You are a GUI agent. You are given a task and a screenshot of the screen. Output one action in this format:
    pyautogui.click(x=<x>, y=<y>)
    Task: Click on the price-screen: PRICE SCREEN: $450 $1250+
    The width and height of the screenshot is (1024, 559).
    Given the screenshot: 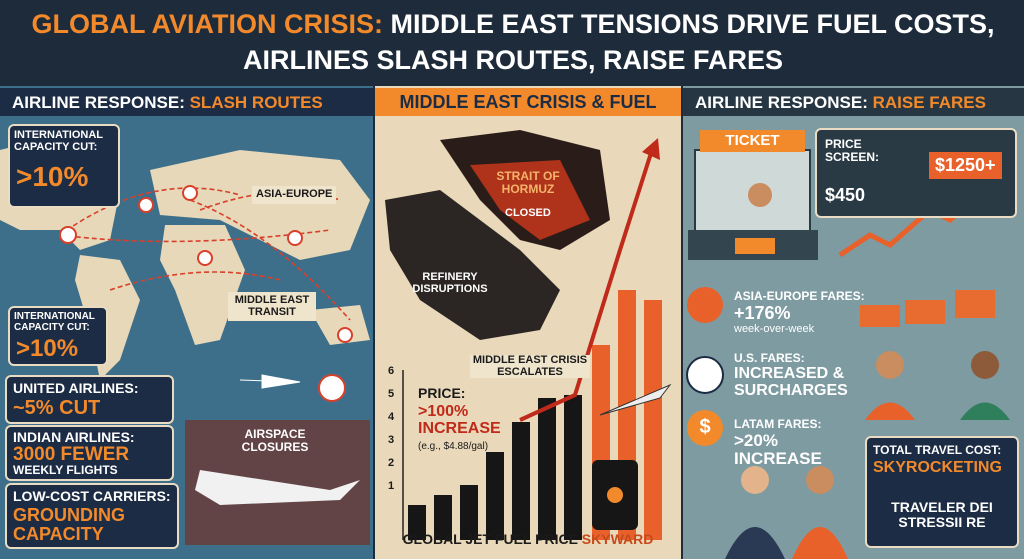 What is the action you would take?
    pyautogui.click(x=916, y=173)
    